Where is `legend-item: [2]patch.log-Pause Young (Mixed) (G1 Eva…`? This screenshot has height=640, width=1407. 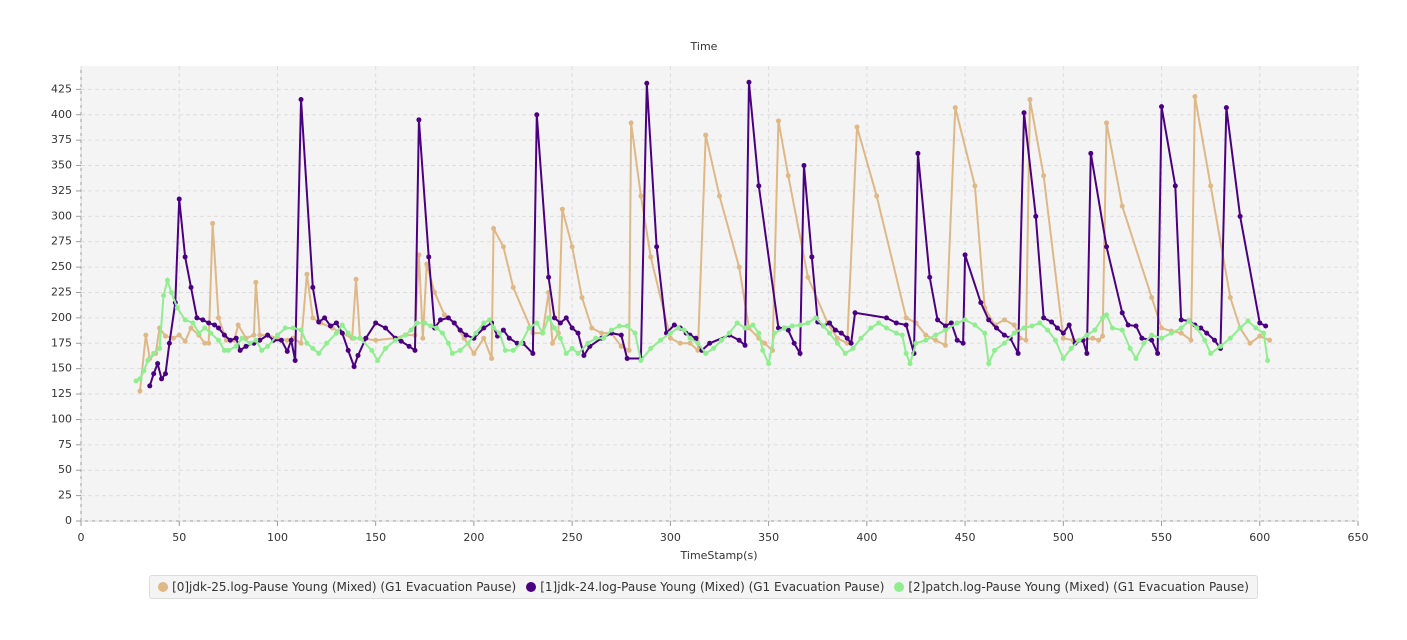
legend-item: [2]patch.log-Pause Young (Mixed) (G1 Eva… is located at coordinates (1071, 587).